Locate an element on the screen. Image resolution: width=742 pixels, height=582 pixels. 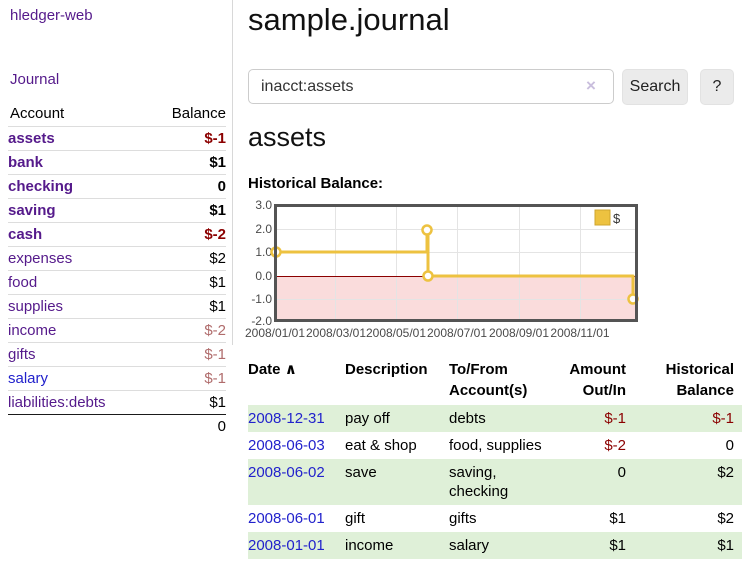
register-row: 2008-06-02 save saving, checking 0 $2 is located at coordinates (495, 482).